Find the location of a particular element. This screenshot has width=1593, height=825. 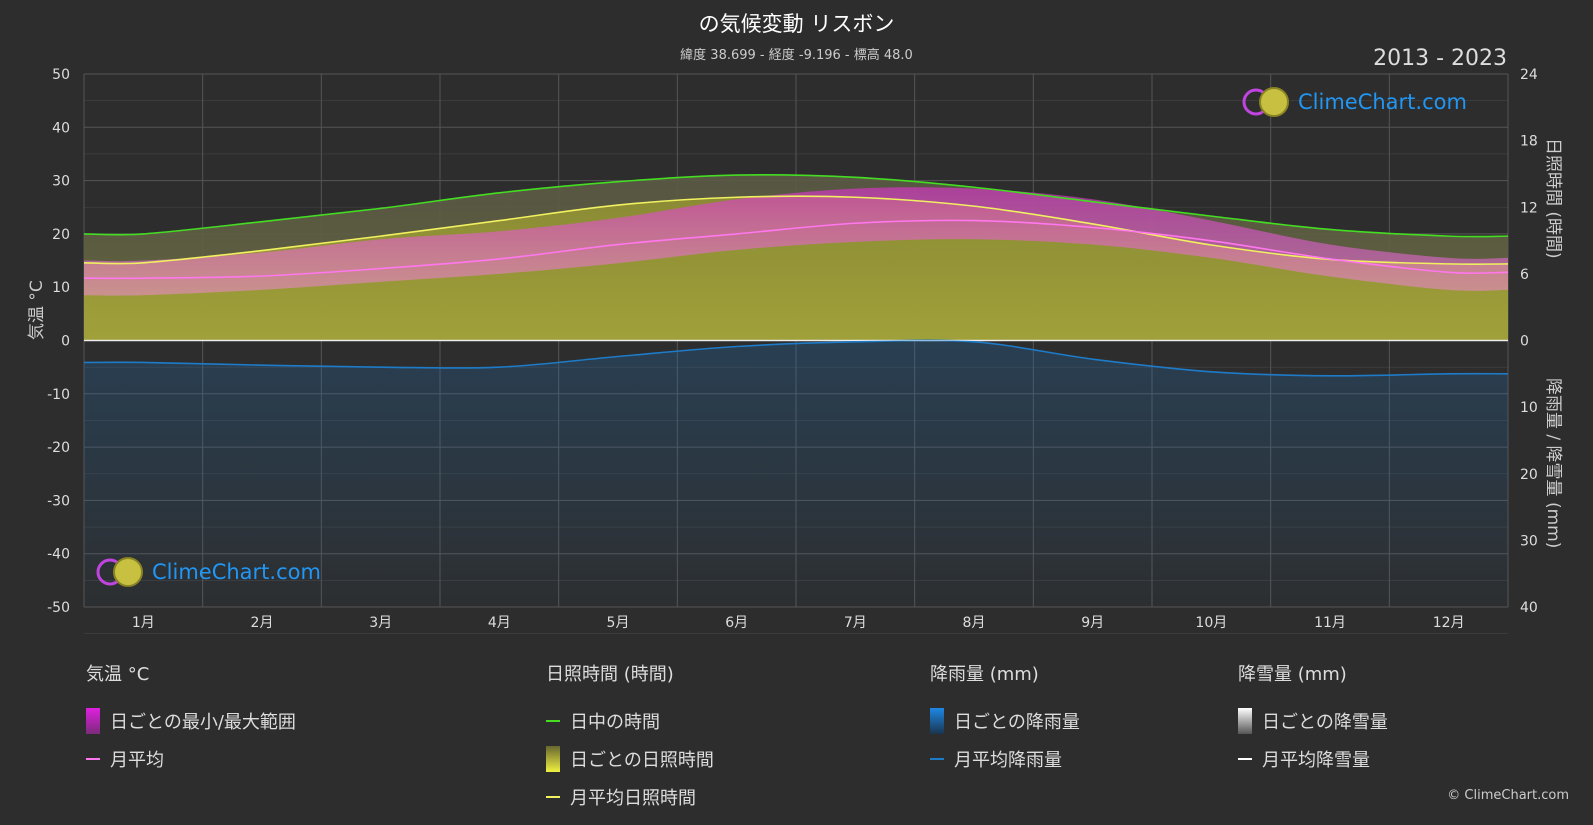

y-left-tick-label: 10 is located at coordinates (61, 288).